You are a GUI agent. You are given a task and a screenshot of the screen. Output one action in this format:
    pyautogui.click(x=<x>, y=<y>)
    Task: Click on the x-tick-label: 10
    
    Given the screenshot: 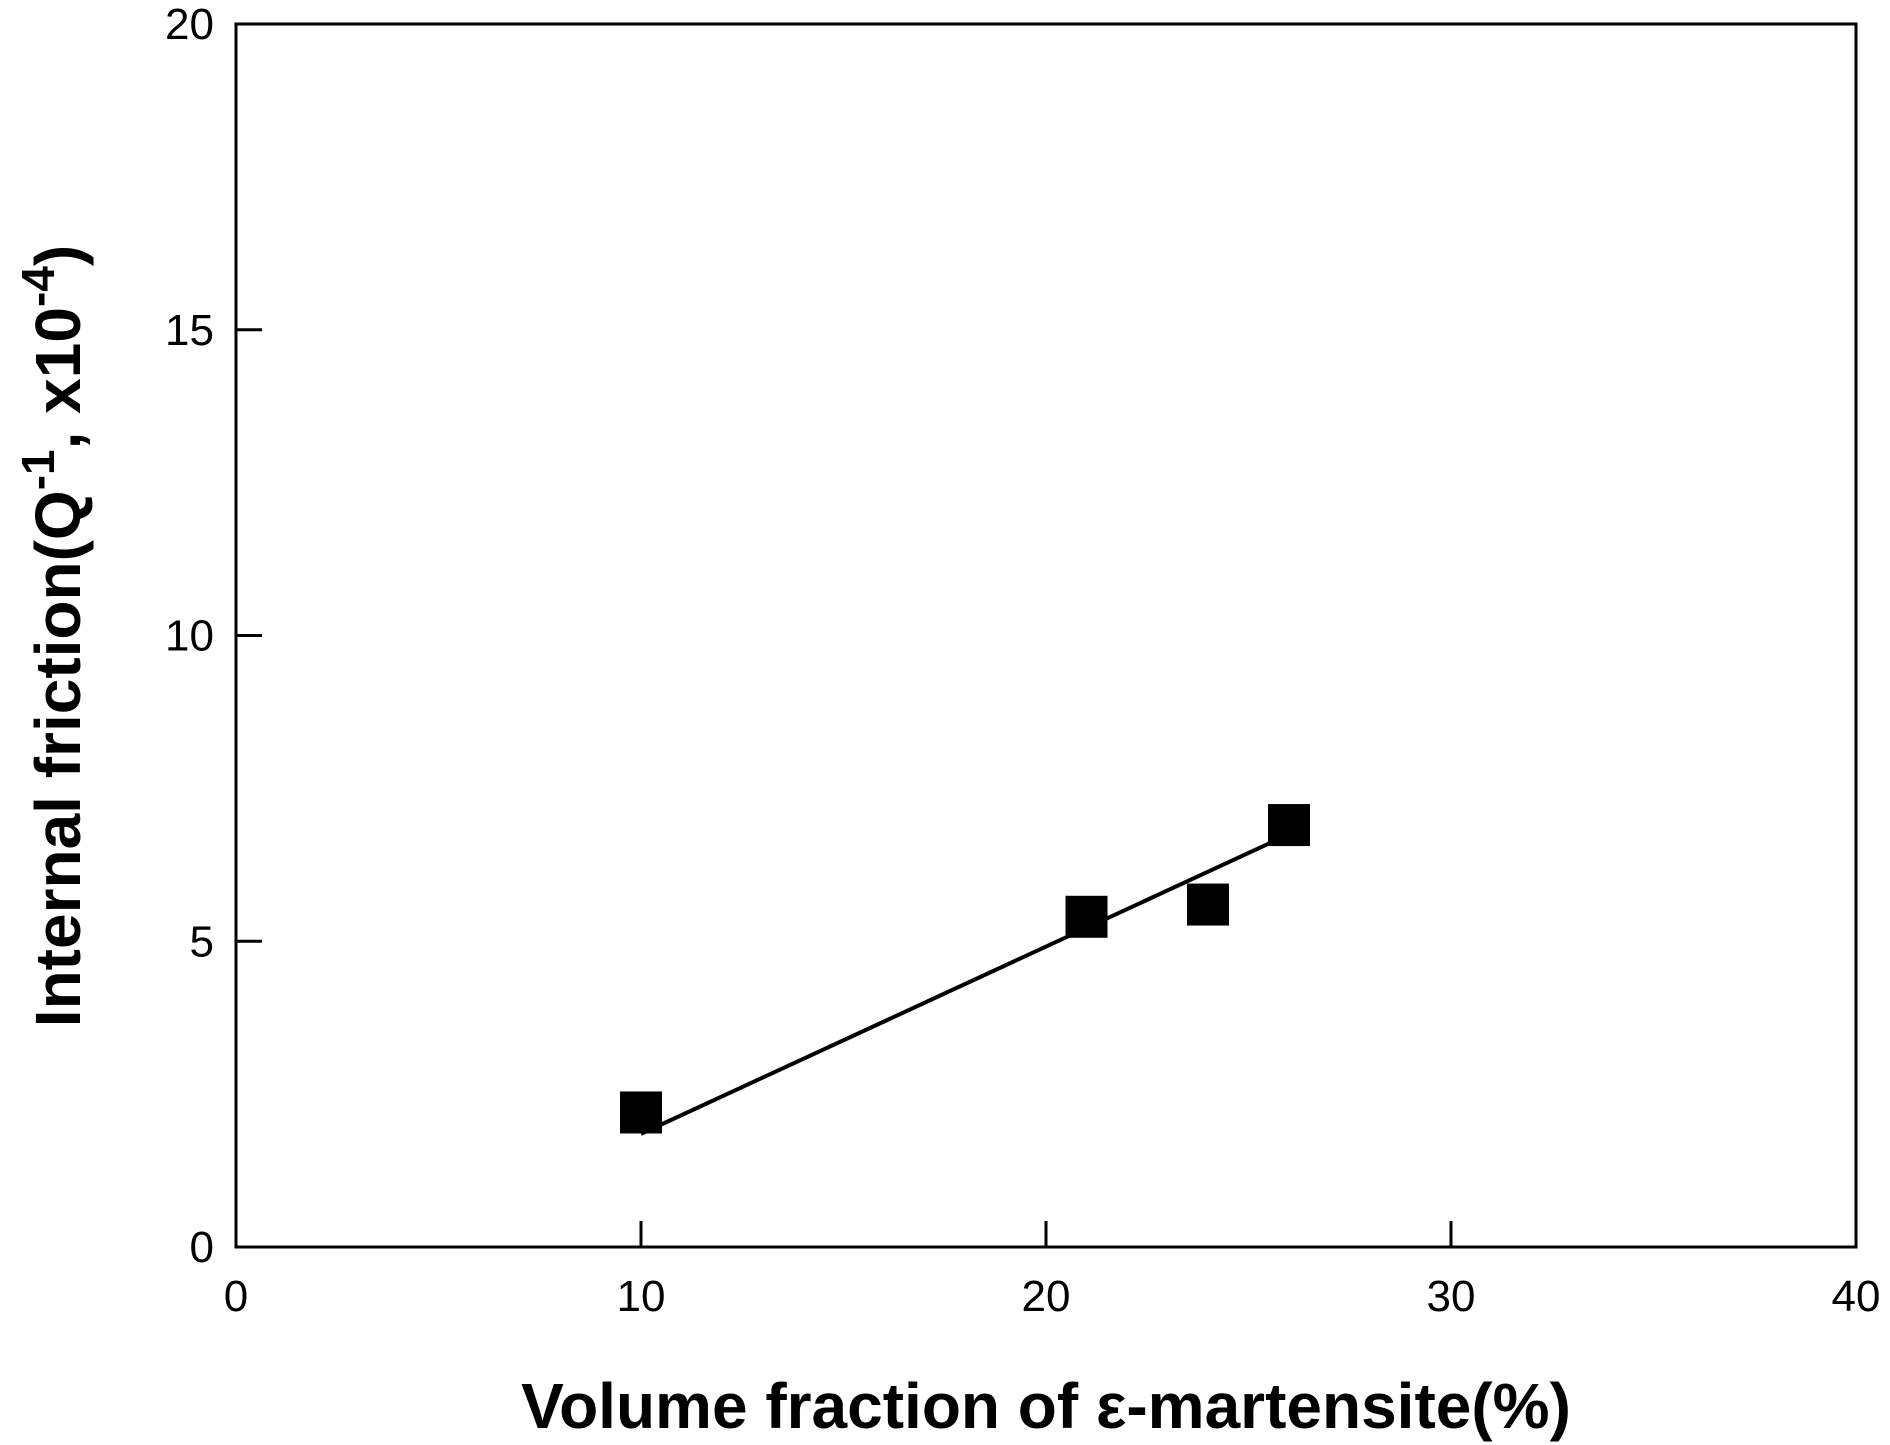 What is the action you would take?
    pyautogui.click(x=641, y=1296)
    